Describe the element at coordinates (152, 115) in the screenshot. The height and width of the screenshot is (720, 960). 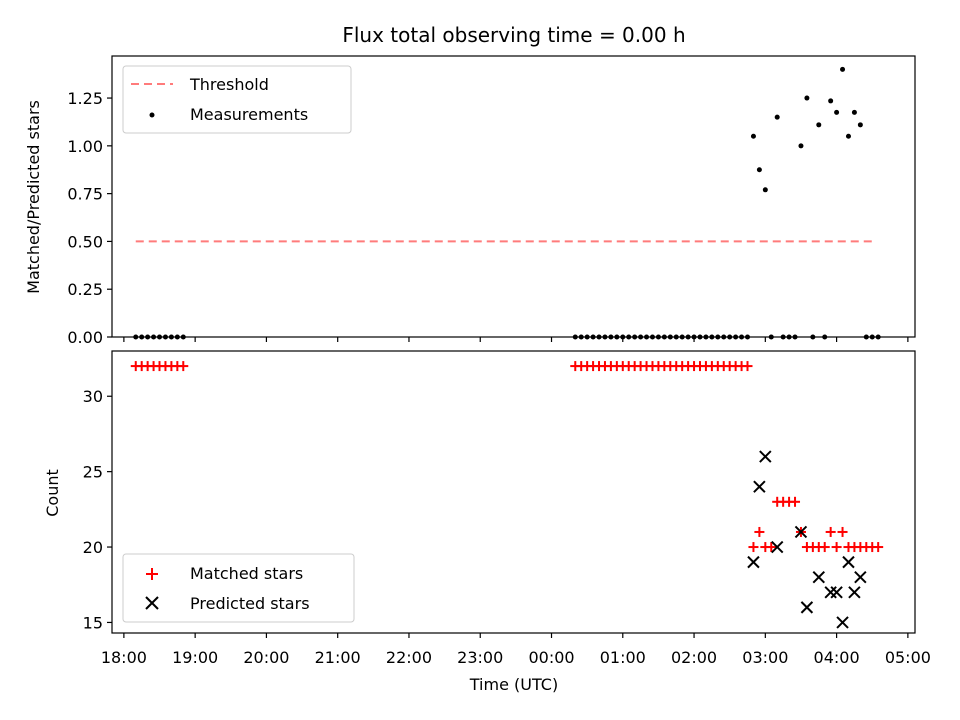
I see `legend-measurements-swatch` at that location.